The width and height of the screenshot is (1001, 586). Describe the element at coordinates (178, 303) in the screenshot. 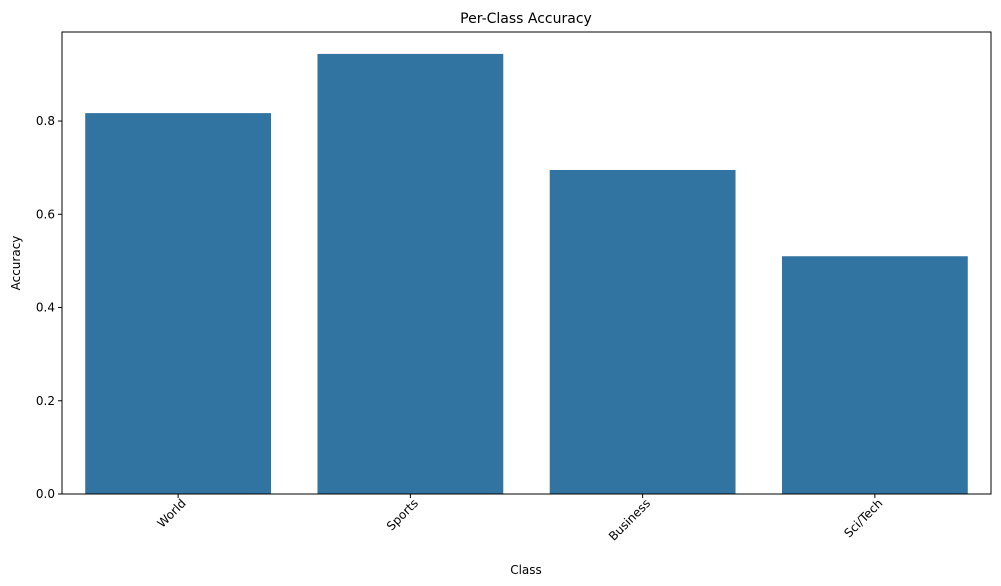

I see `bar-world` at that location.